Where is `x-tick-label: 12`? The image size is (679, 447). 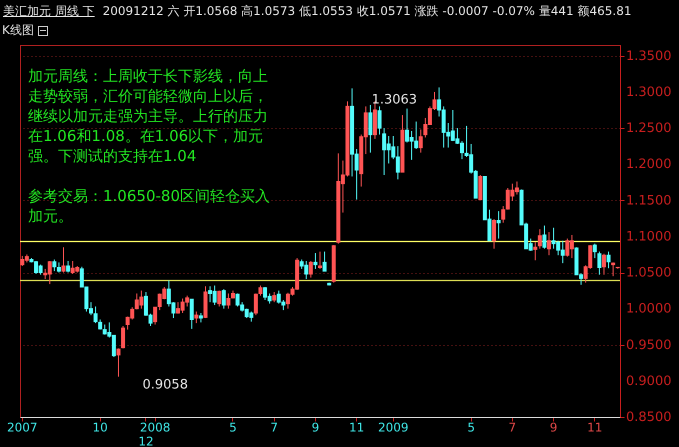
x-tick-label: 12 is located at coordinates (146, 440).